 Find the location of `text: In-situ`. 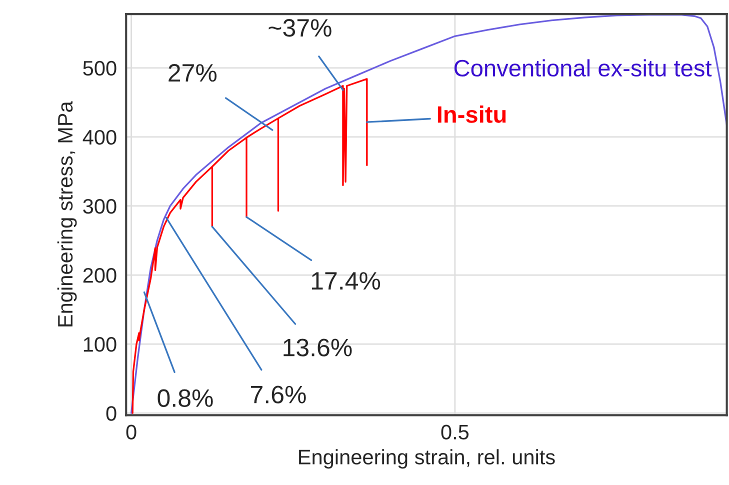

text: In-situ is located at coordinates (472, 114).